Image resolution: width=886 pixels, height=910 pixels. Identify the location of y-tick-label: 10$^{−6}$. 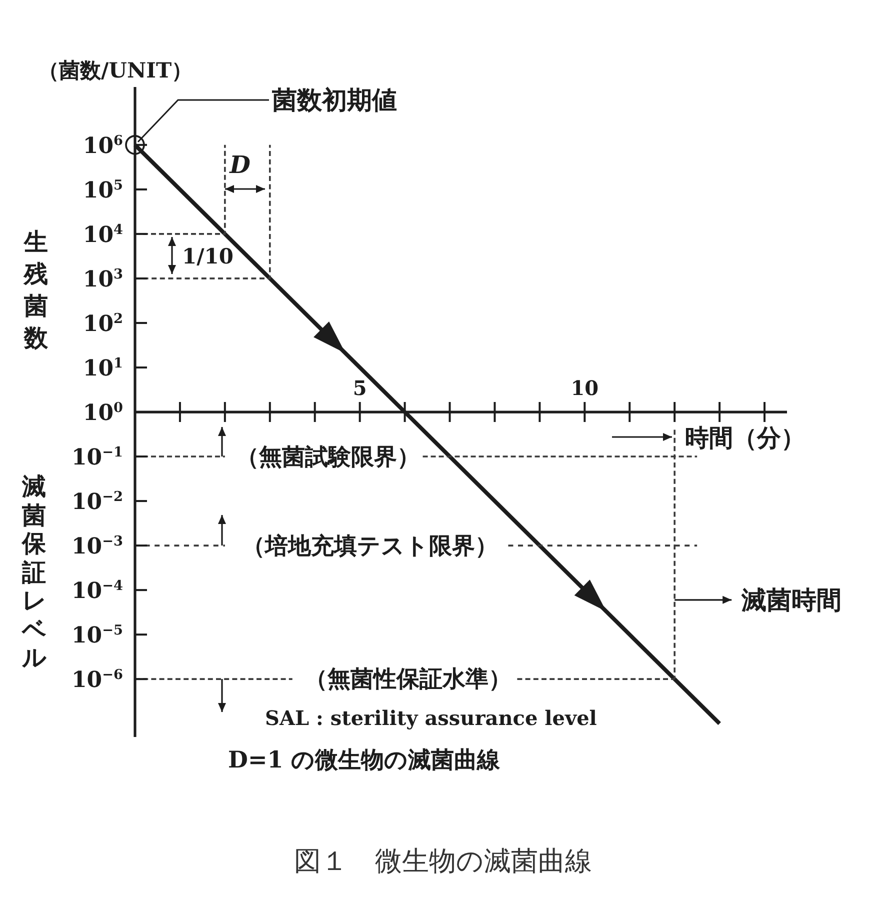
(97, 680).